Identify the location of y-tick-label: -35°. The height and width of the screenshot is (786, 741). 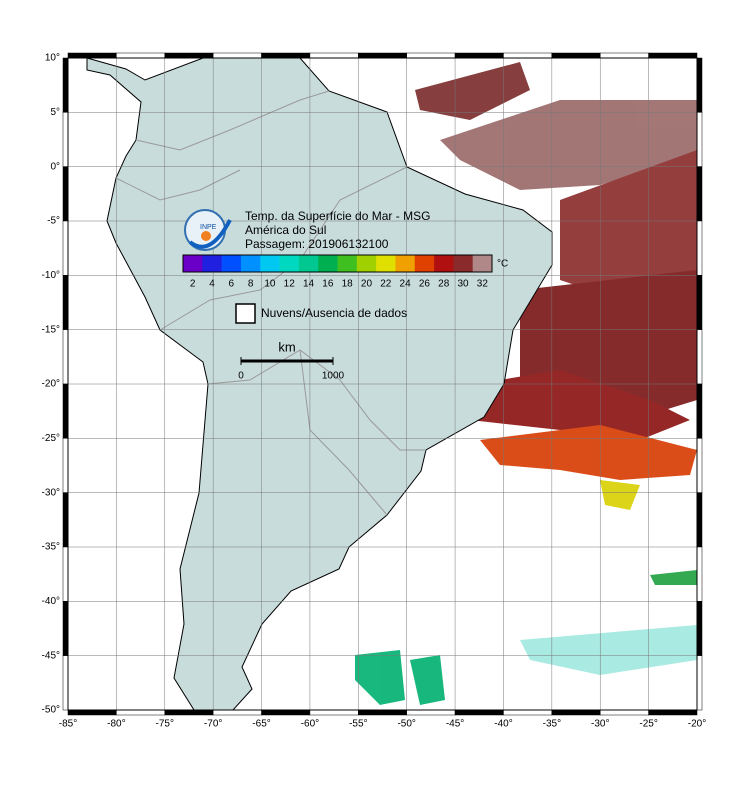
(51, 547).